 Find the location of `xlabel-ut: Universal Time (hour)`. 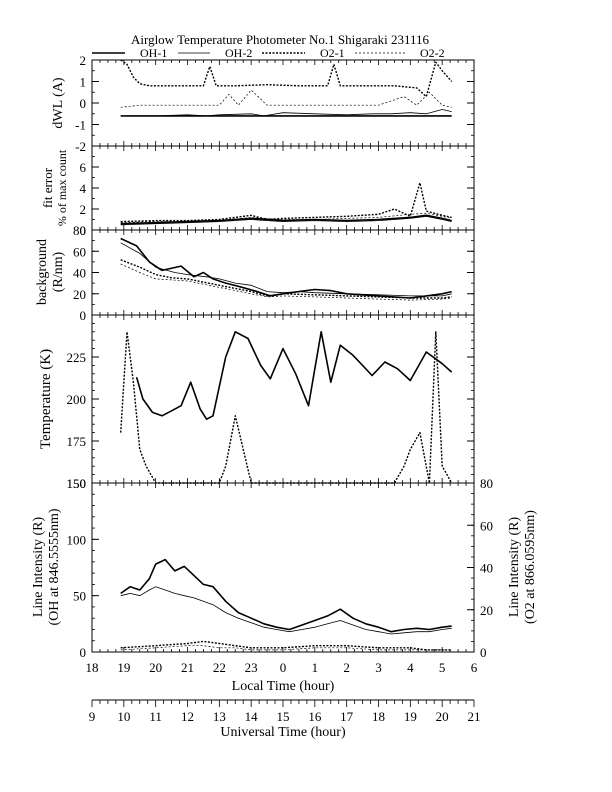

xlabel-ut: Universal Time (hour) is located at coordinates (283, 732).